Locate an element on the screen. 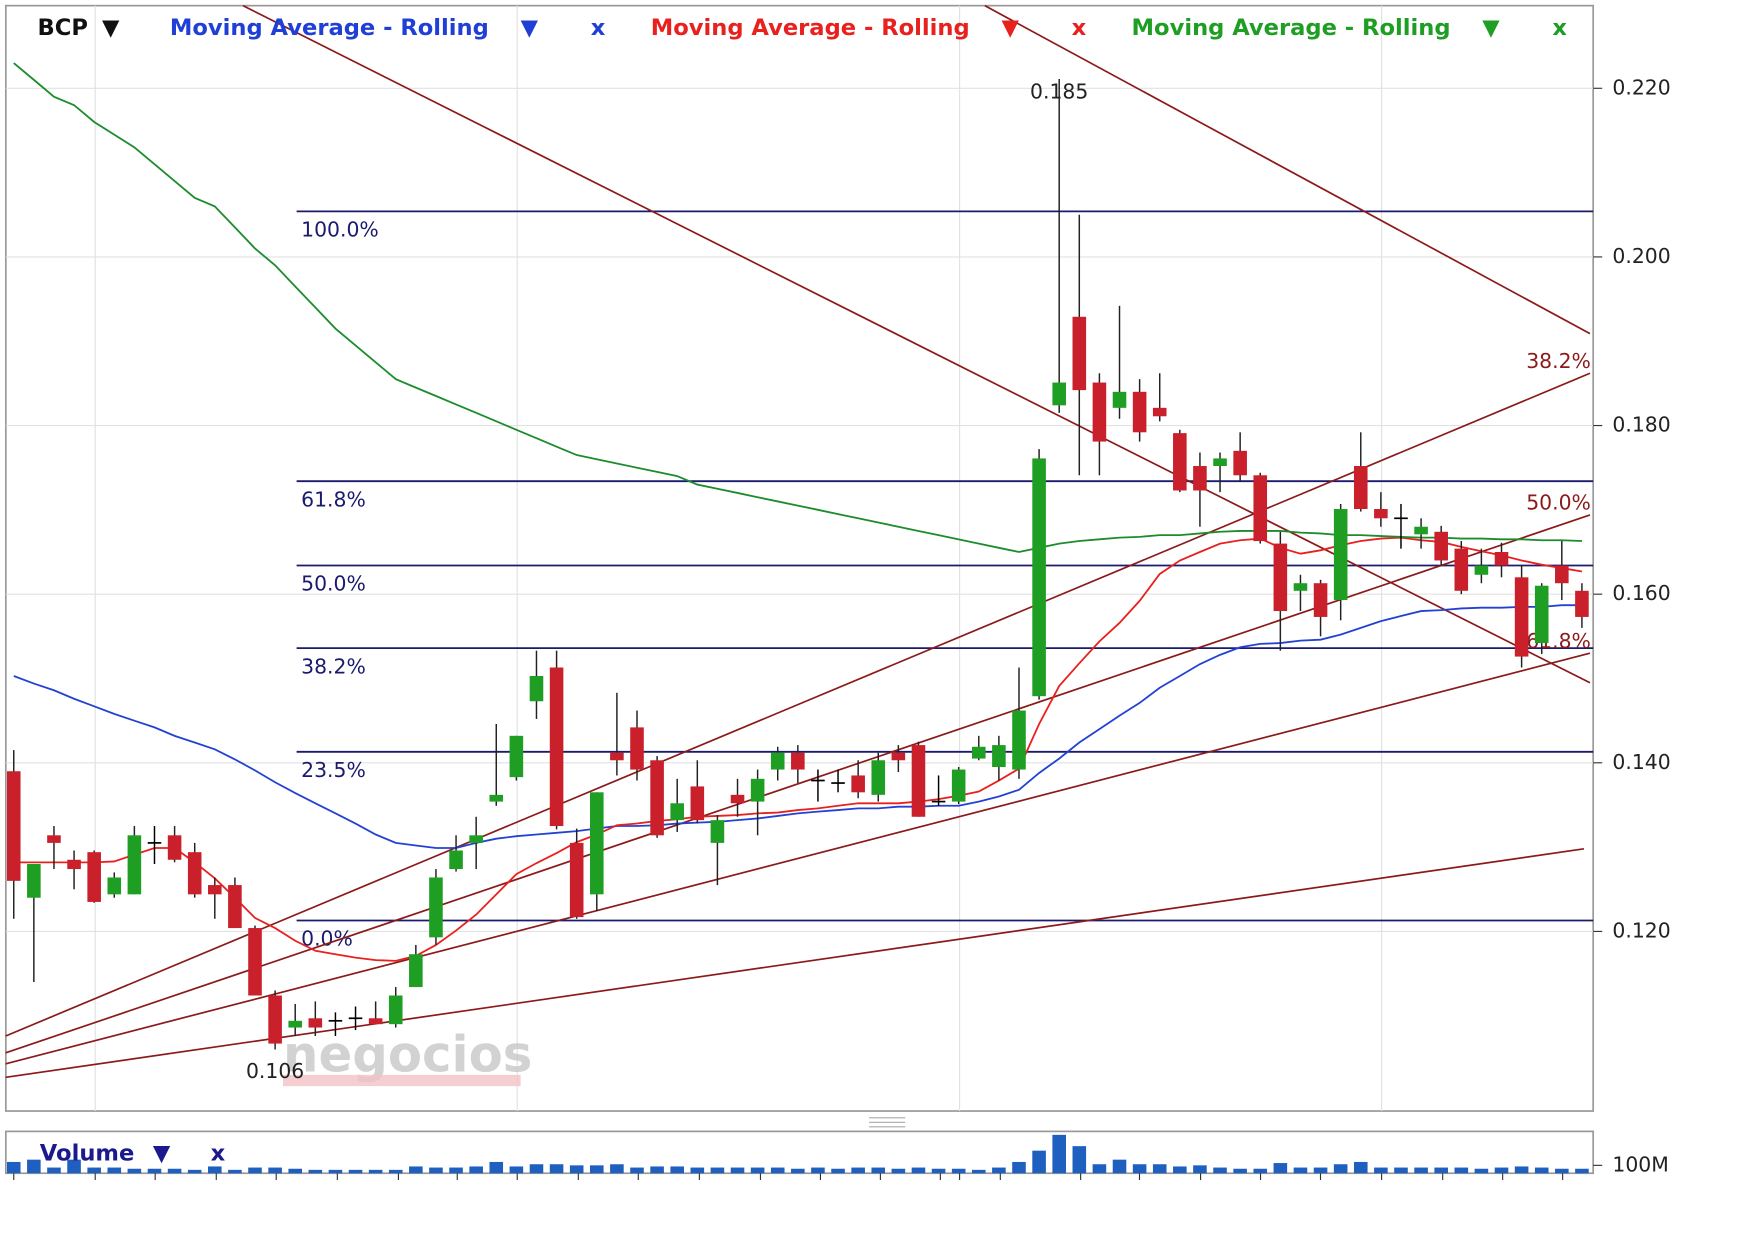  trendline is located at coordinates (1287, 169).